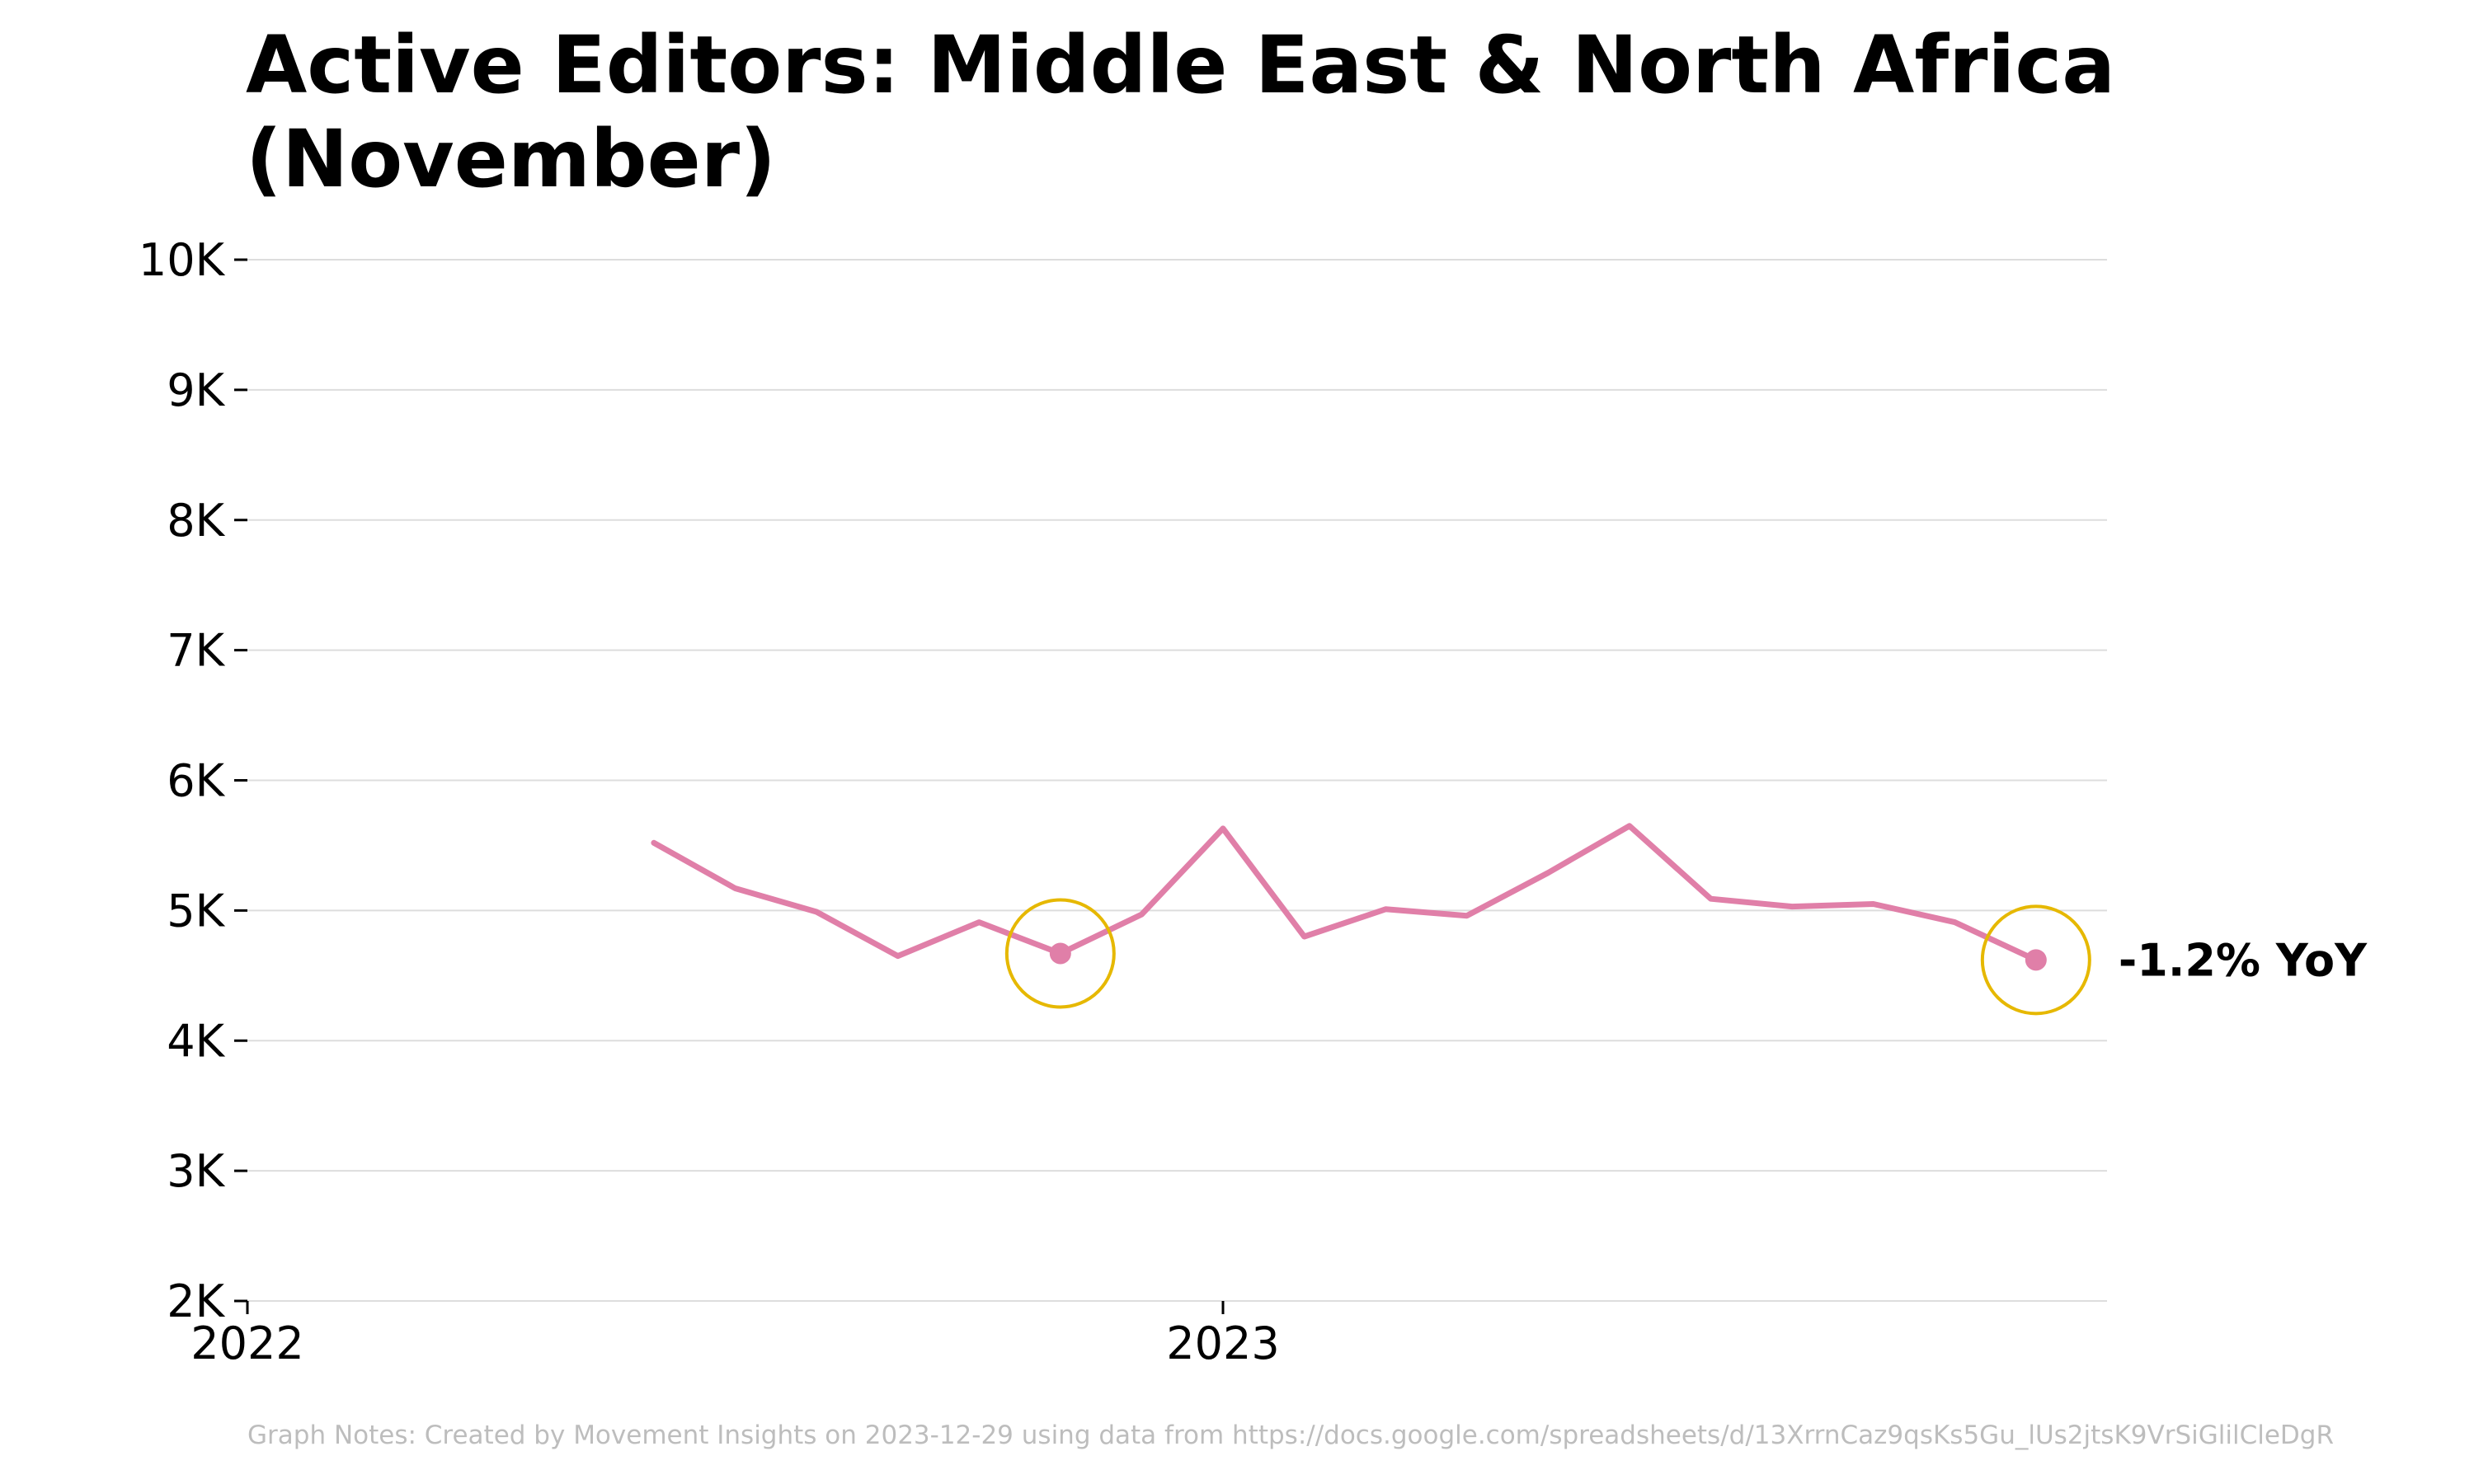 The height and width of the screenshot is (1484, 2474). I want to click on series-lines, so click(1345, 893).